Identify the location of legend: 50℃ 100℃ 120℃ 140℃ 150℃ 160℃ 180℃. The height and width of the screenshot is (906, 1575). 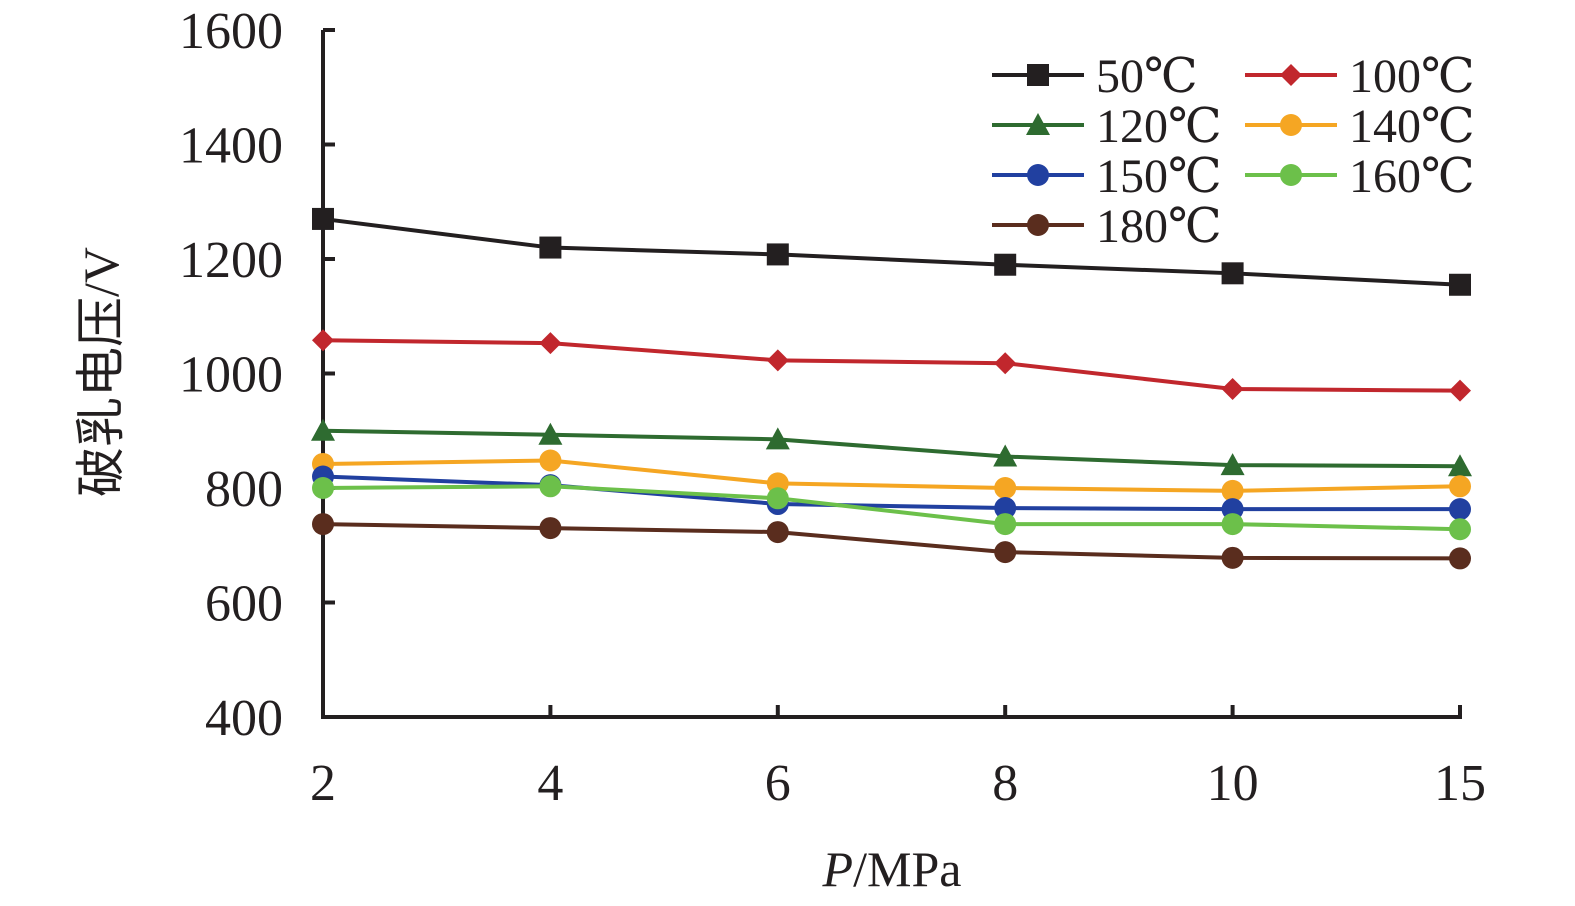
(1233, 151).